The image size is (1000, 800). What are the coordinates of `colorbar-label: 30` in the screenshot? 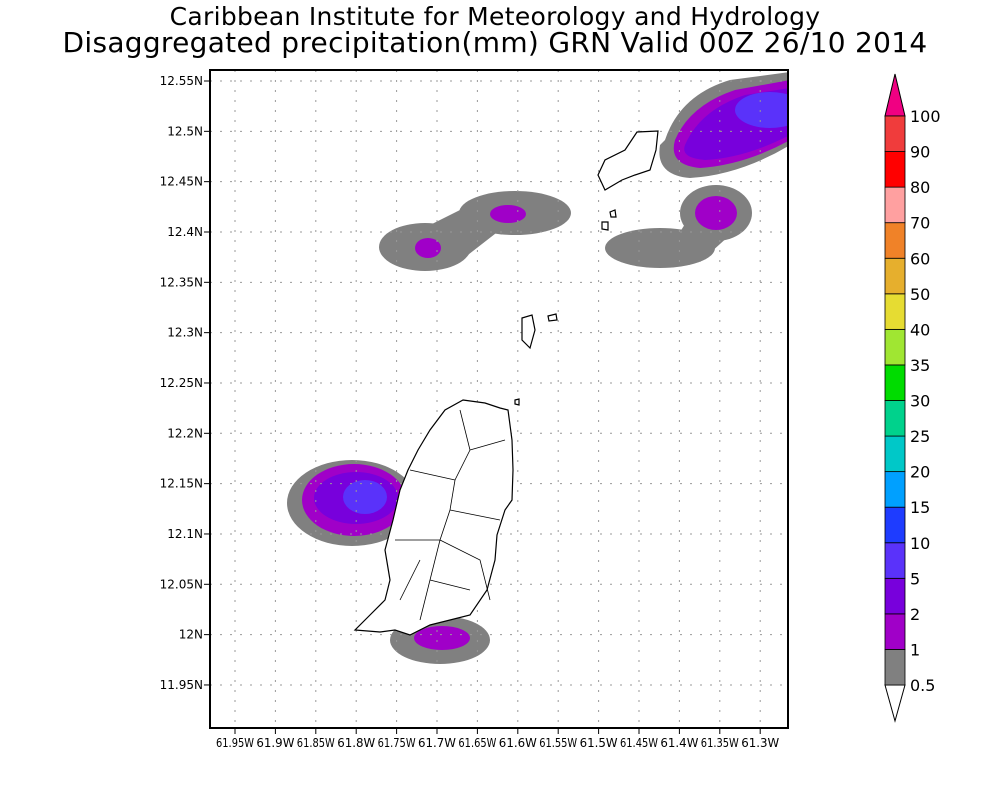 It's located at (920, 401).